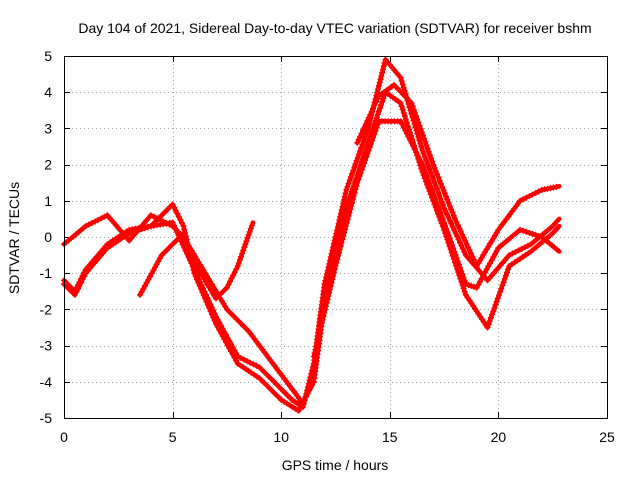 The width and height of the screenshot is (640, 480). I want to click on x-tick-label: 5, so click(173, 437).